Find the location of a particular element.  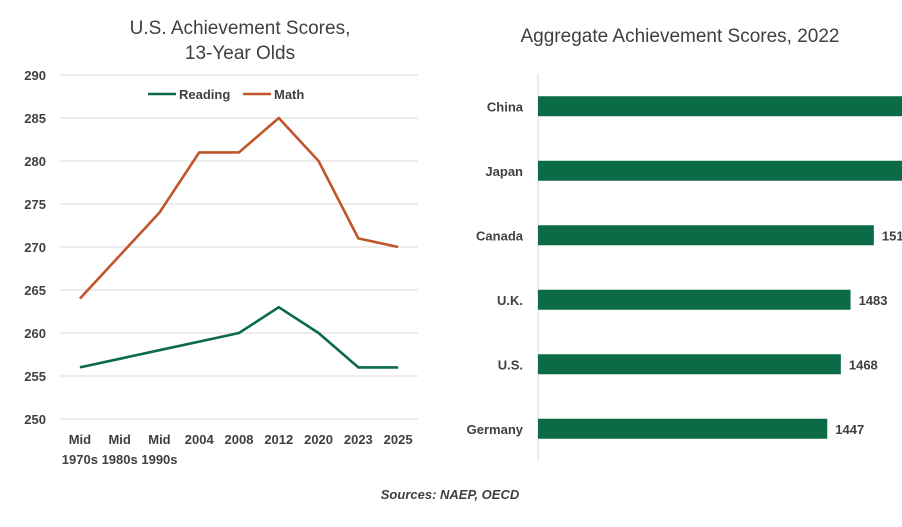

series-line-math is located at coordinates (238, 208).